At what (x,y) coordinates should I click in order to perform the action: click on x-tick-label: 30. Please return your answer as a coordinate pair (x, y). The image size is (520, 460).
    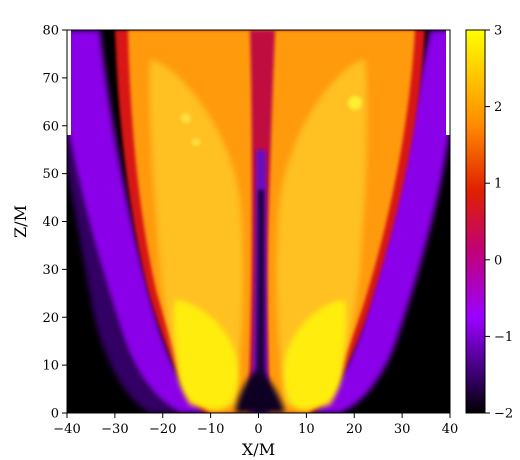
    Looking at the image, I should click on (402, 429).